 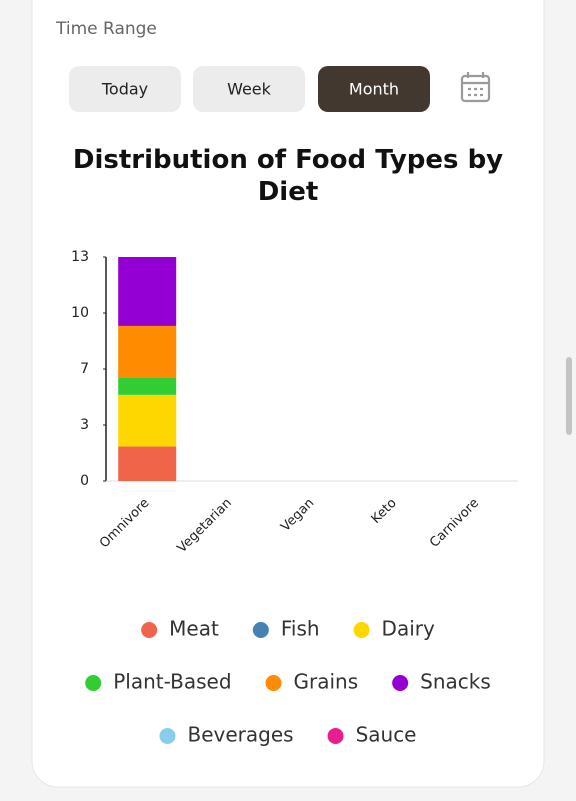 I want to click on legend-item: Fish, so click(x=286, y=629).